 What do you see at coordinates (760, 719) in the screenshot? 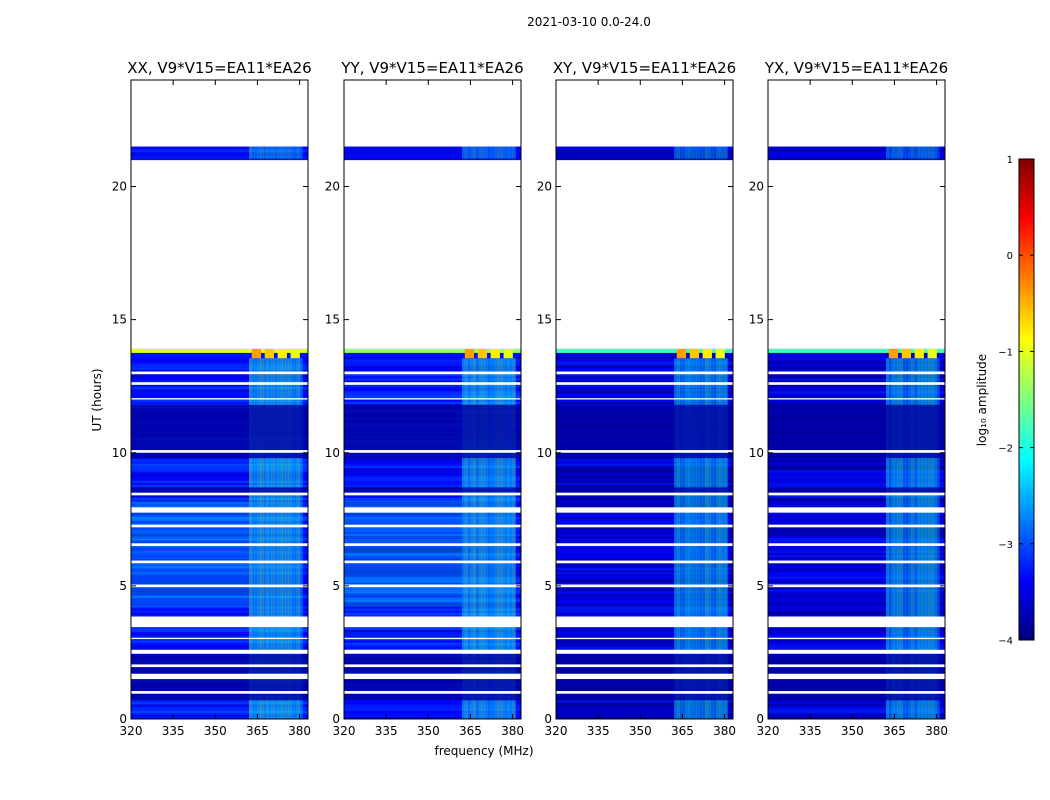
I see `y-tick-label: 0` at bounding box center [760, 719].